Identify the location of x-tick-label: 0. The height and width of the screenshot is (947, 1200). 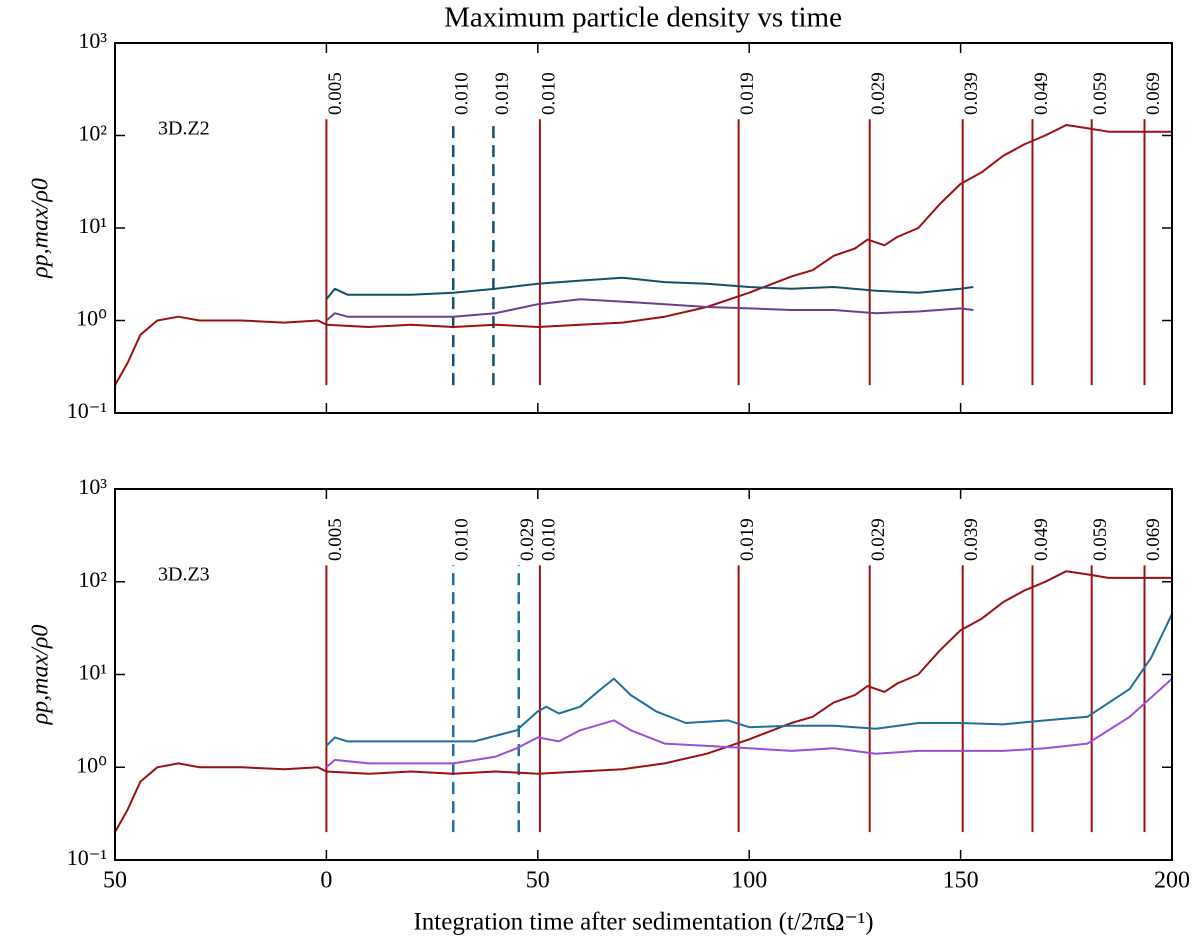
(326, 881).